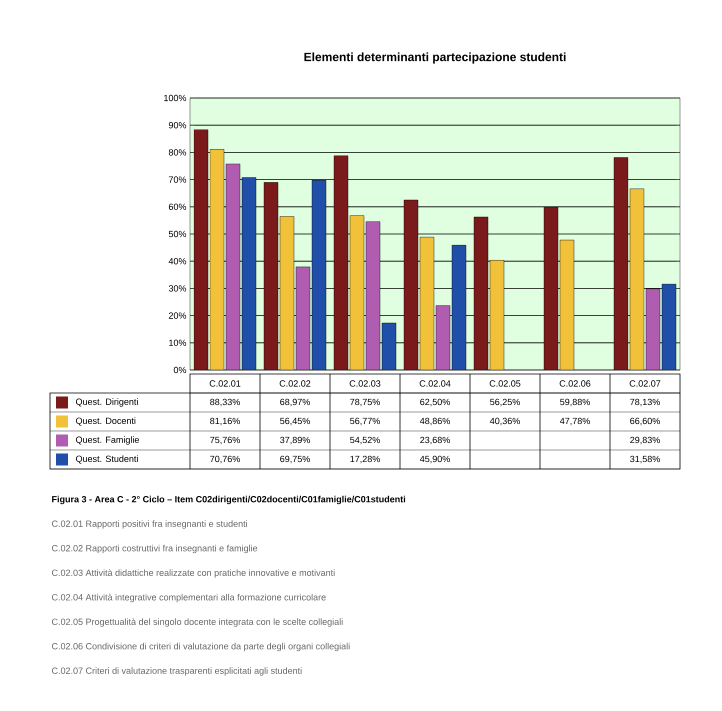  What do you see at coordinates (177, 125) in the screenshot?
I see `y-tick-label: 90%` at bounding box center [177, 125].